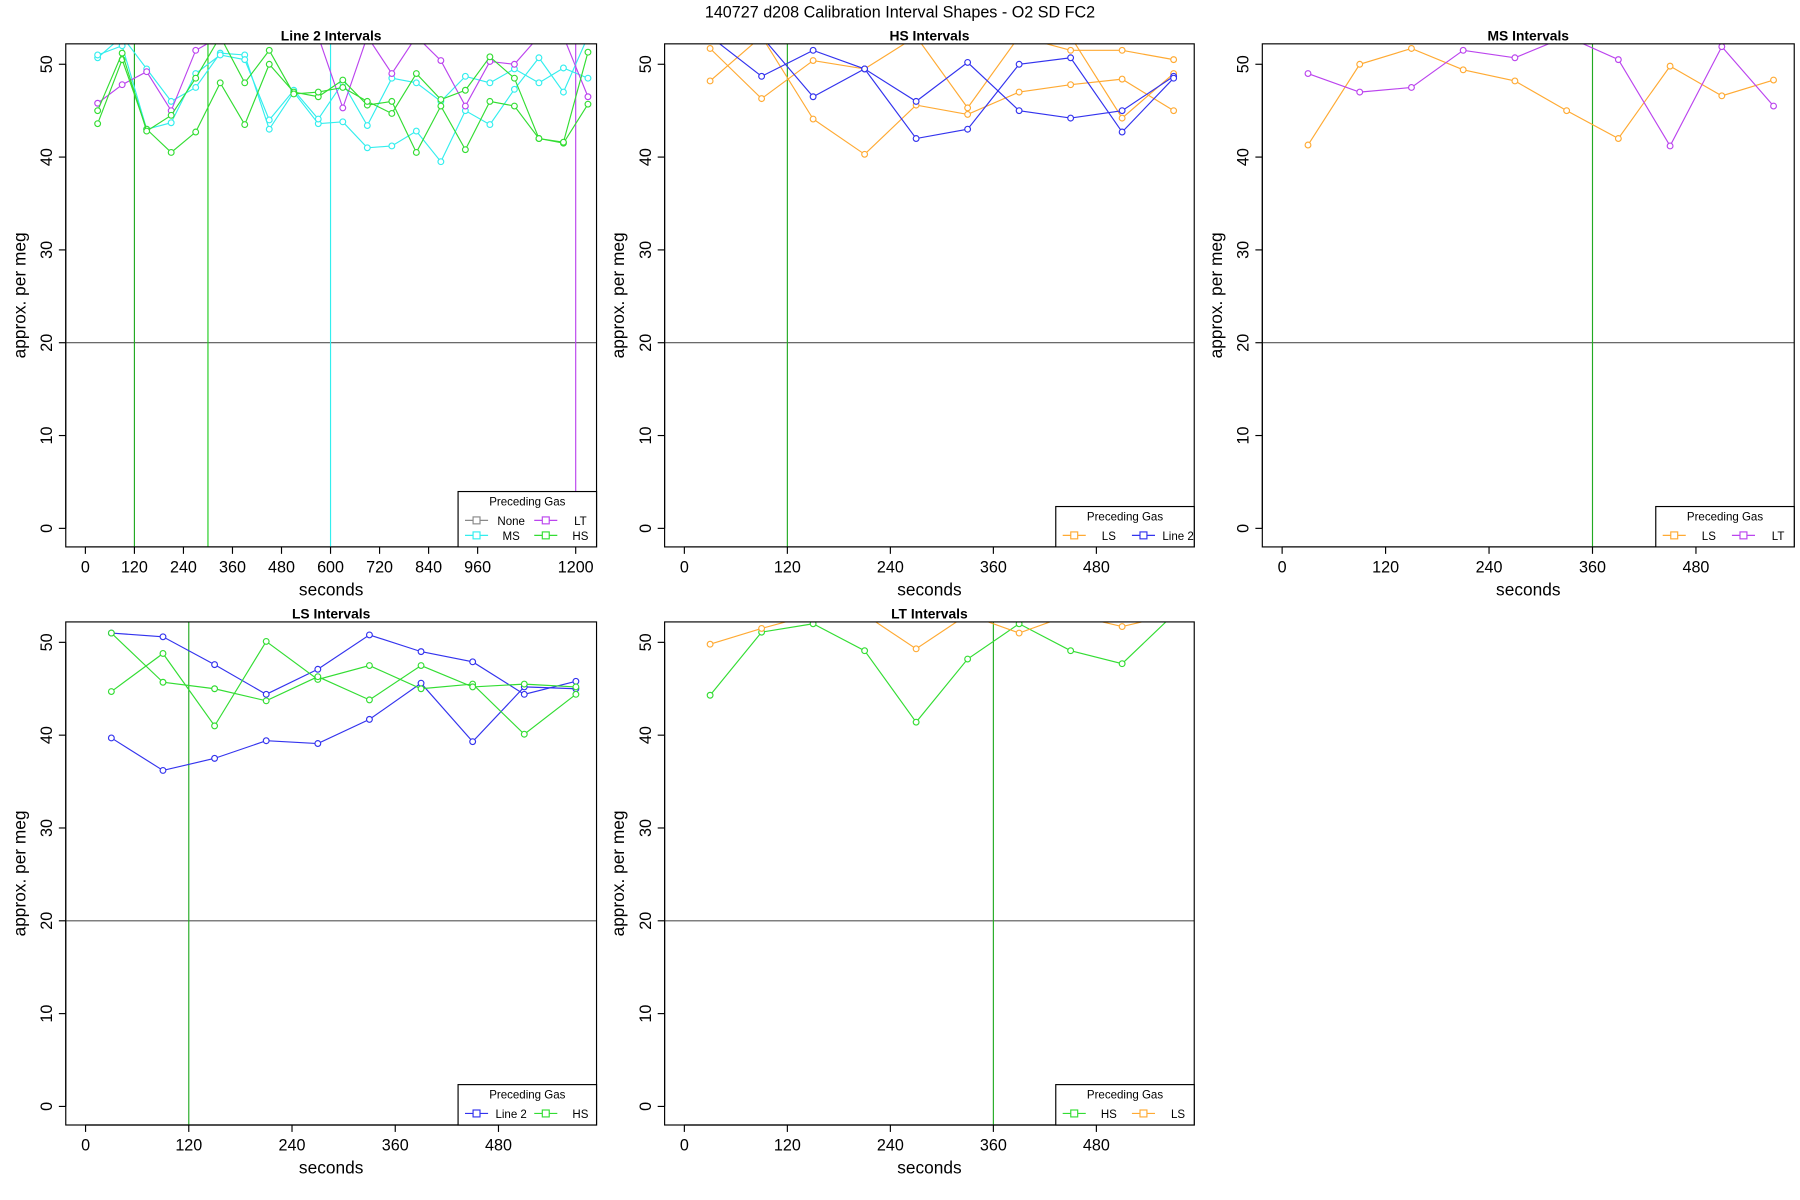  Describe the element at coordinates (47, 828) in the screenshot. I see `y-tick-label: 30` at that location.